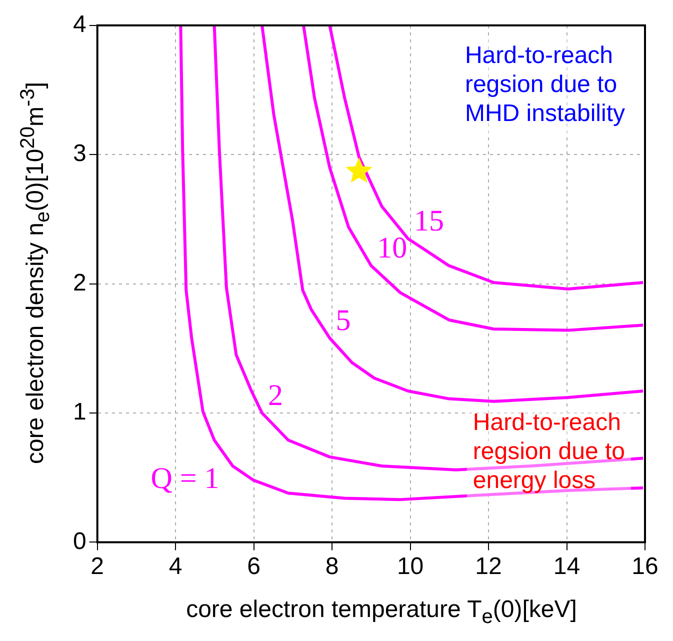  I want to click on series-label: 5, so click(343, 320).